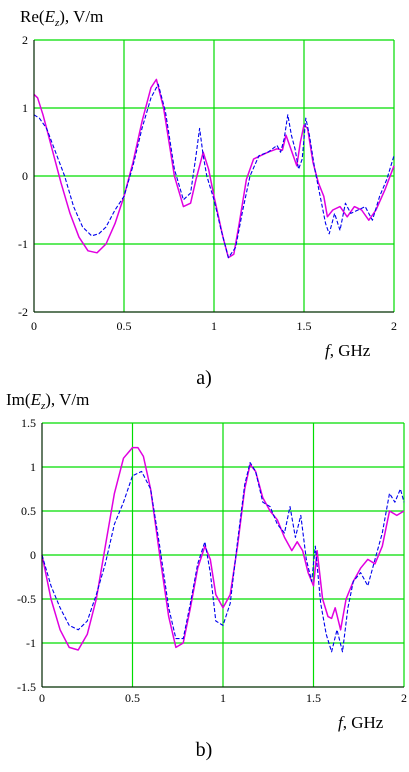 The width and height of the screenshot is (409, 772). Describe the element at coordinates (204, 378) in the screenshot. I see `chart-caption: a)` at that location.